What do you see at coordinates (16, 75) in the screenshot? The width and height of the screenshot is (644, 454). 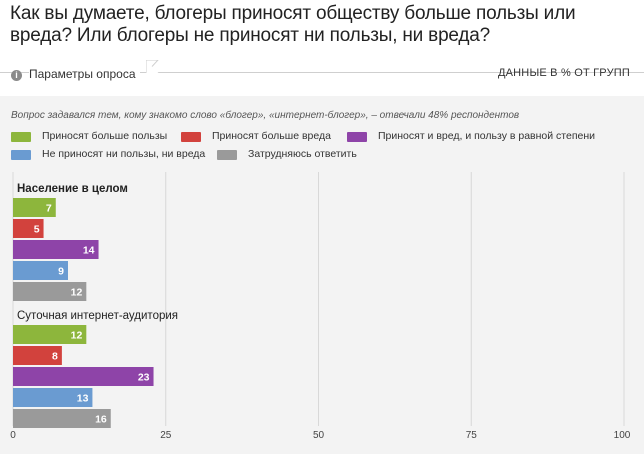 I see `info-icon: i` at bounding box center [16, 75].